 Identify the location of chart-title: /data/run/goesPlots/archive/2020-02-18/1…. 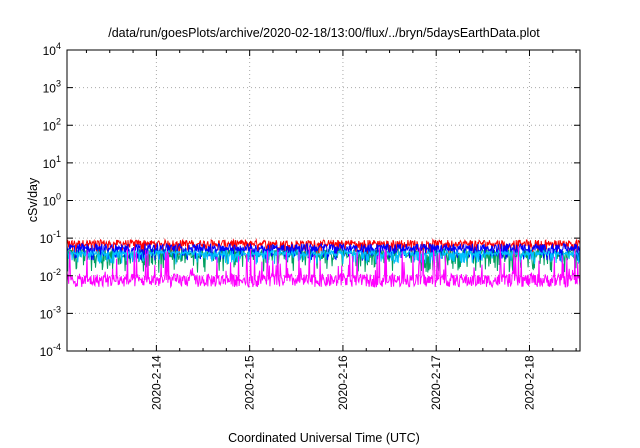
(324, 33).